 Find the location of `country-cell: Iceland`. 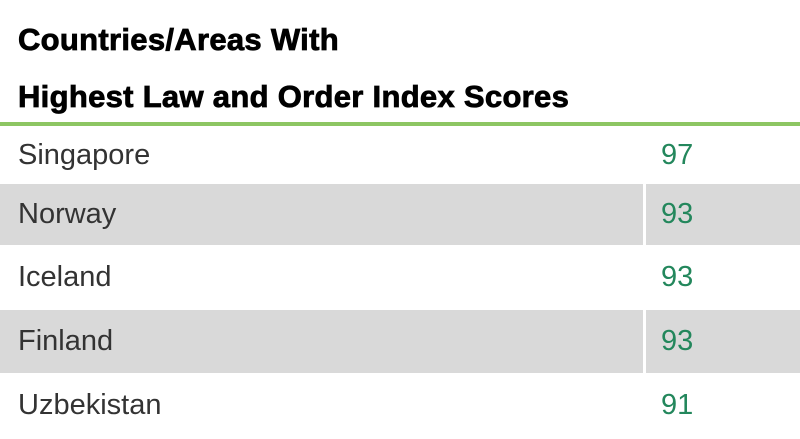

country-cell: Iceland is located at coordinates (65, 277).